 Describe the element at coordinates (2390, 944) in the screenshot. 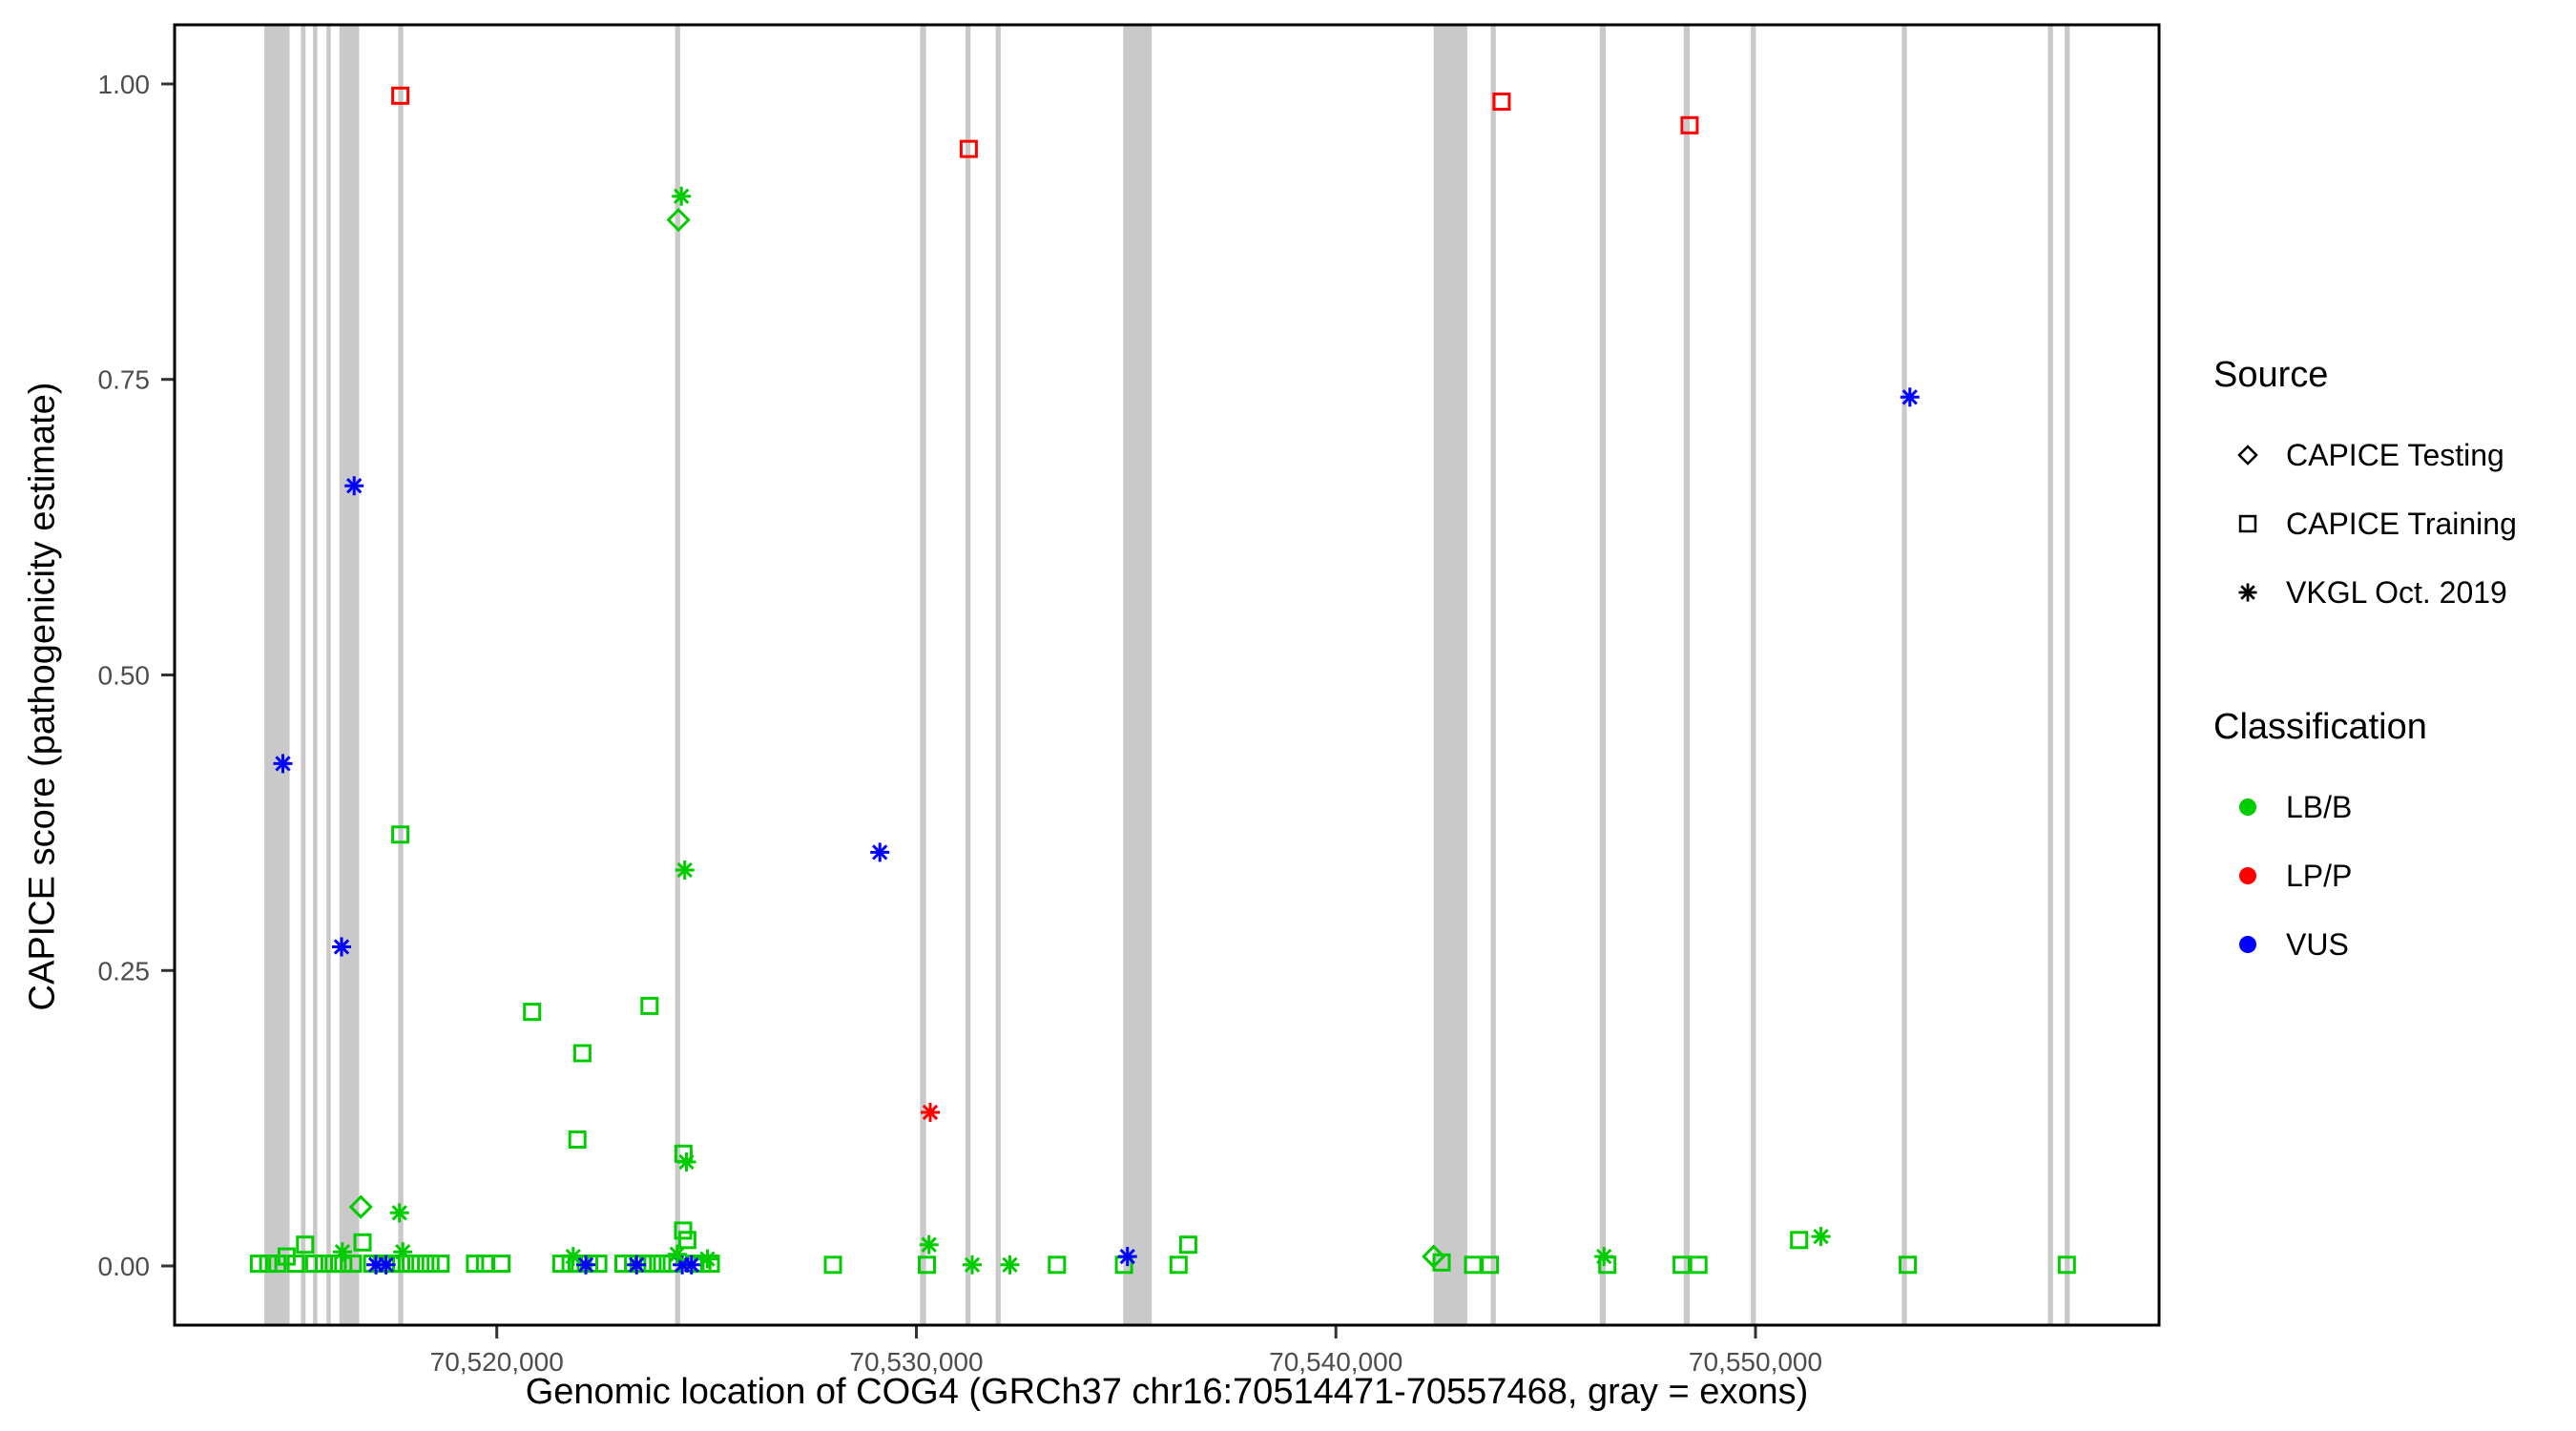

I see `legend-classification-item: VUS` at that location.